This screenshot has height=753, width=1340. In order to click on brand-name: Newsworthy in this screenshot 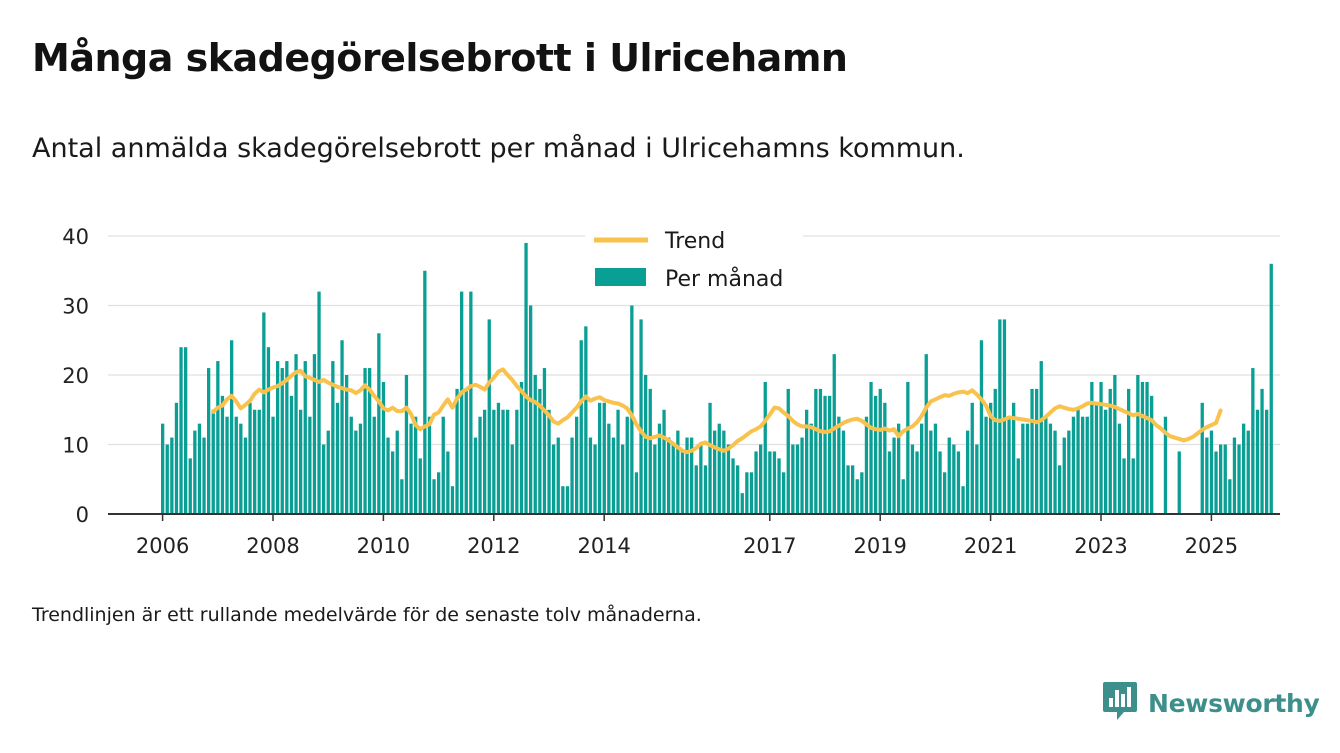, I will do `click(1234, 703)`.